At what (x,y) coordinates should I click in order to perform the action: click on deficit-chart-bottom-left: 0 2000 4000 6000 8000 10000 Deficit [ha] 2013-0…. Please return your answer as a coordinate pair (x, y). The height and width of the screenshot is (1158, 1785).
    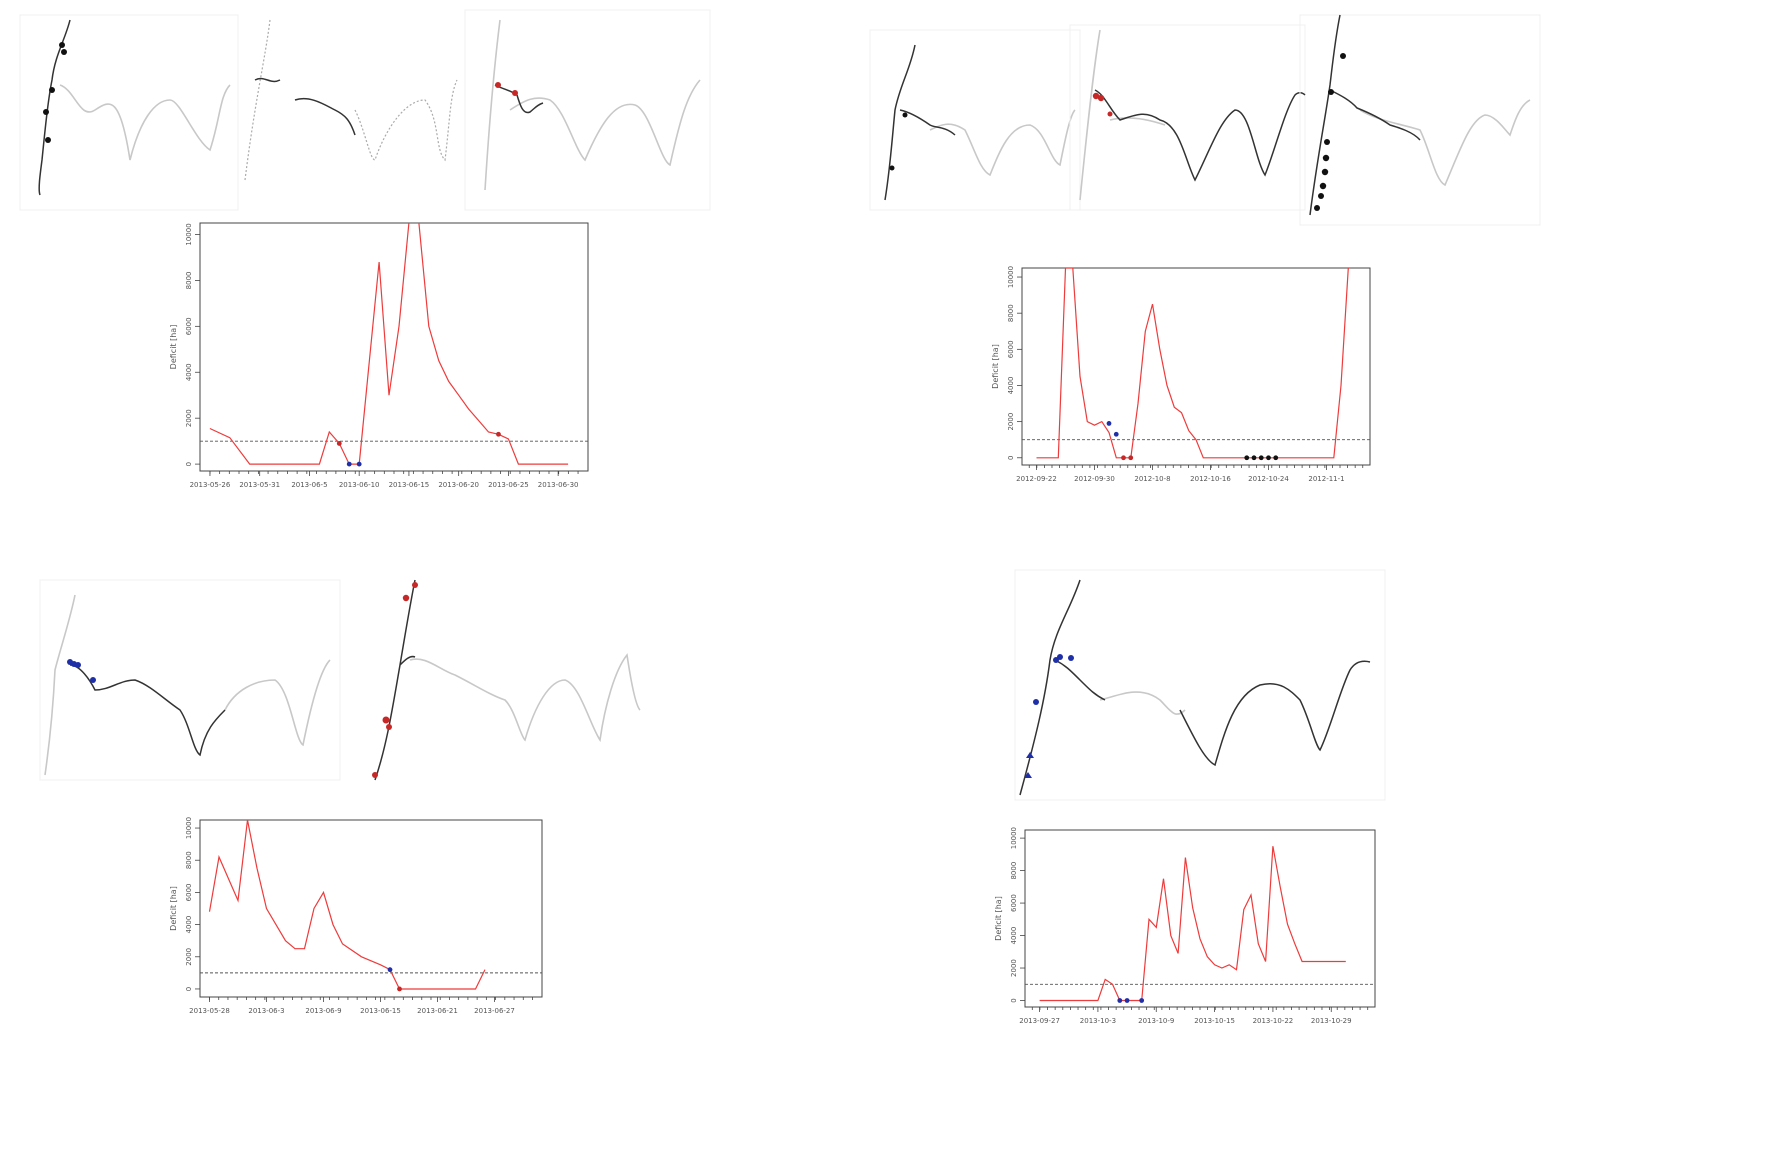
    Looking at the image, I should click on (356, 916).